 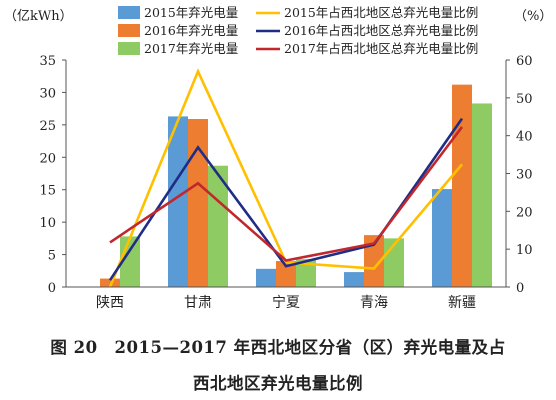 What do you see at coordinates (47, 93) in the screenshot?
I see `y-axis-left-tick-label: 30` at bounding box center [47, 93].